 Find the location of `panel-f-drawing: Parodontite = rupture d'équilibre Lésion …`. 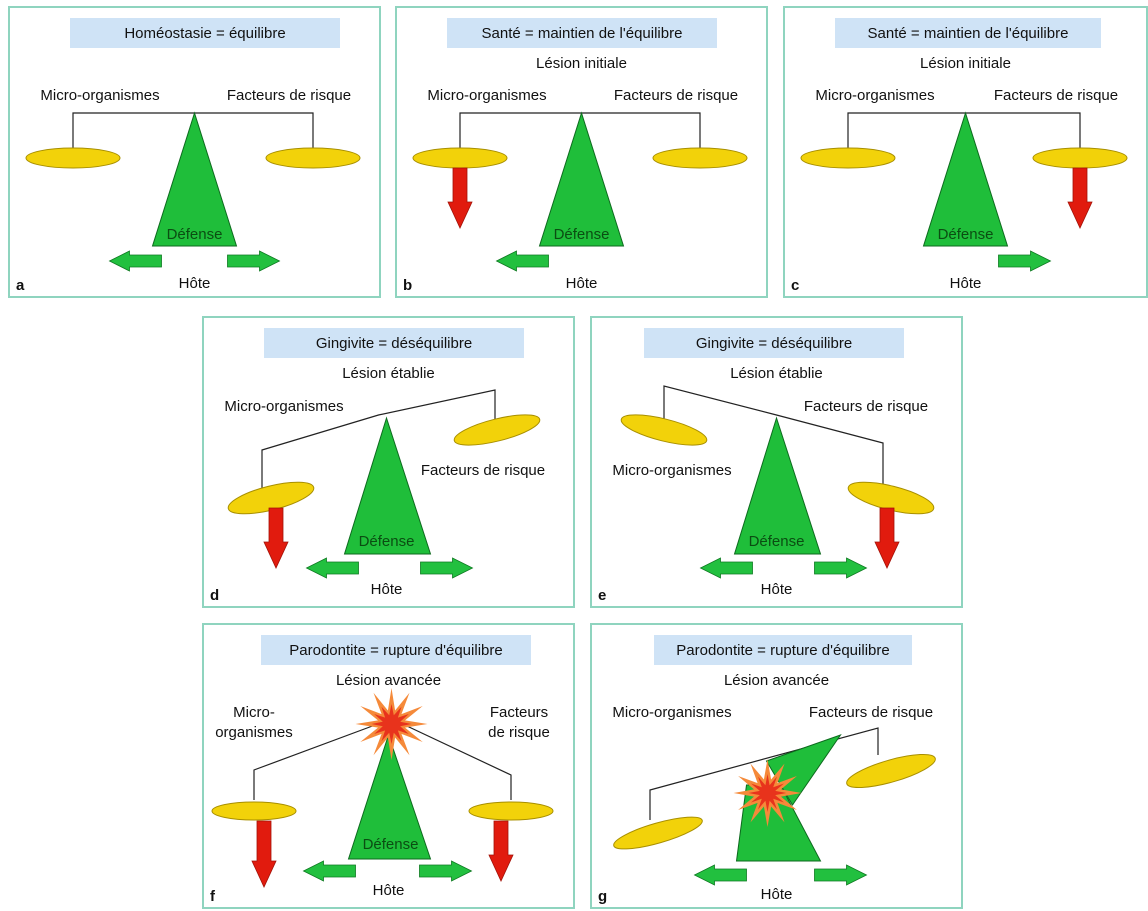

panel-f-drawing: Parodontite = rupture d'équilibre Lésion … is located at coordinates (382, 770).